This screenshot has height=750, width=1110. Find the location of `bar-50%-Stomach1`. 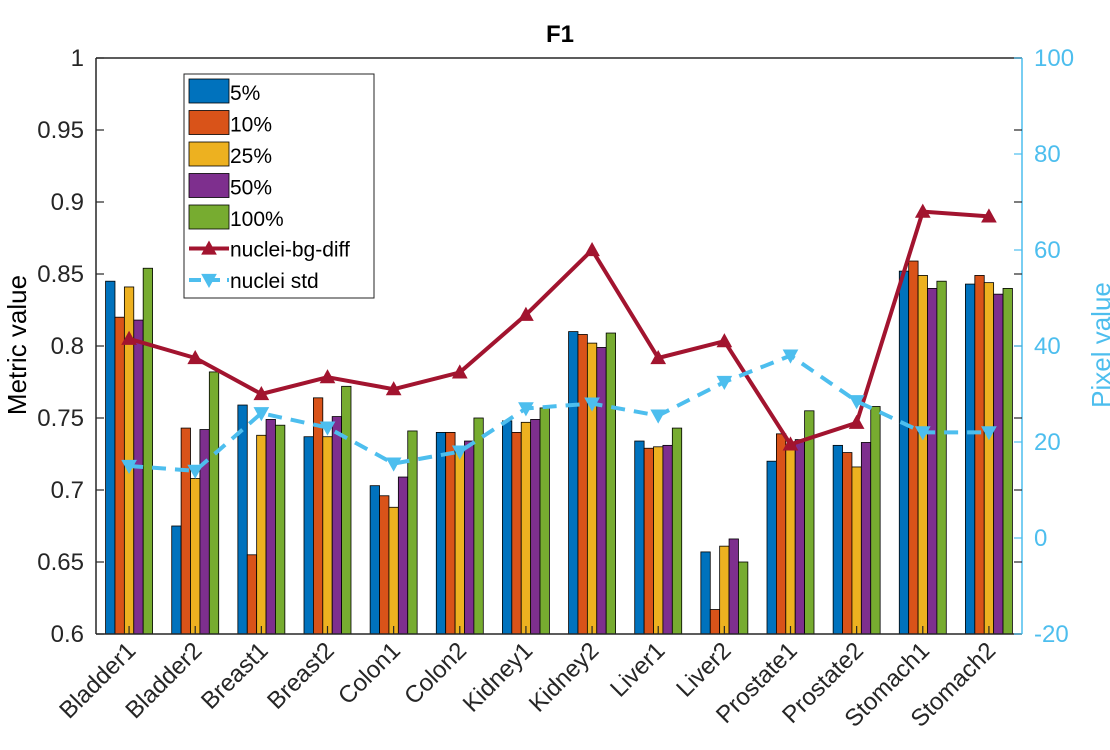

bar-50%-Stomach1 is located at coordinates (932, 461).